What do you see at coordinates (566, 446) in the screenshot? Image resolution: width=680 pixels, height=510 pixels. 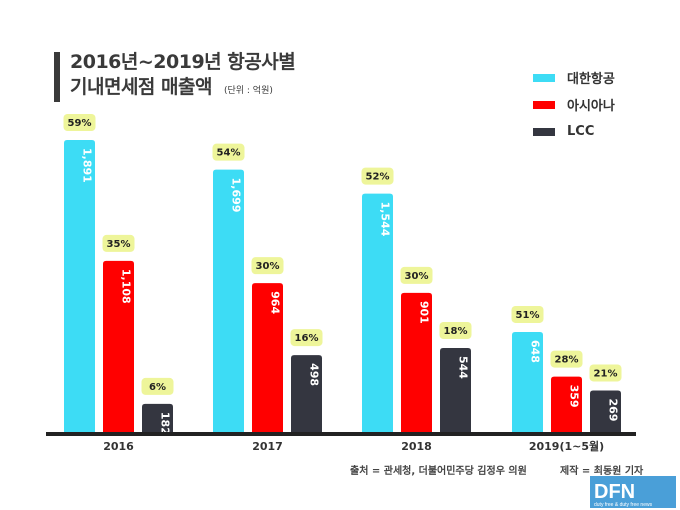 I see `x-tick-label-3: 2019(1~5월)` at bounding box center [566, 446].